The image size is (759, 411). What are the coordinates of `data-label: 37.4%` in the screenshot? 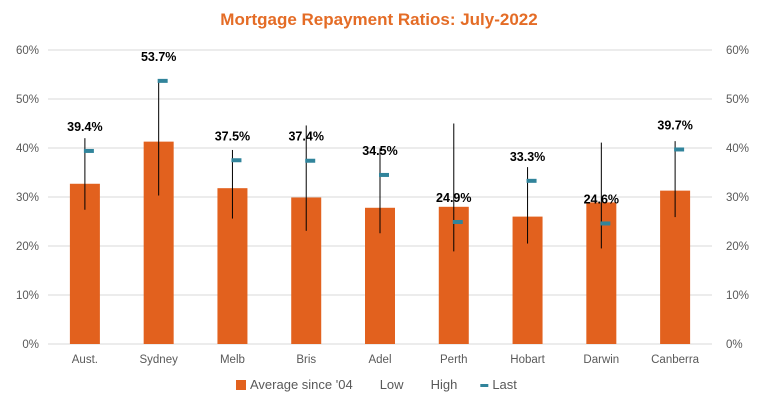 It's located at (305, 137).